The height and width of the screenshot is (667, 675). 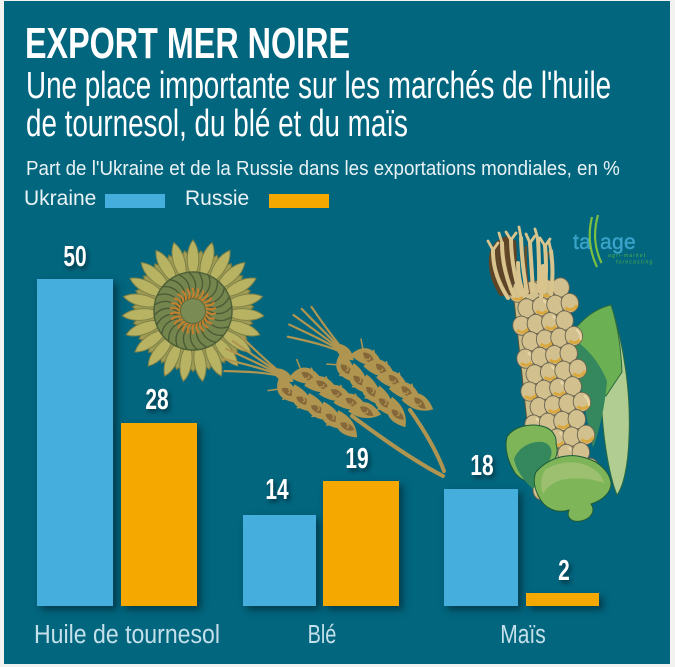 I want to click on svg-text: agri-market, so click(x=627, y=256).